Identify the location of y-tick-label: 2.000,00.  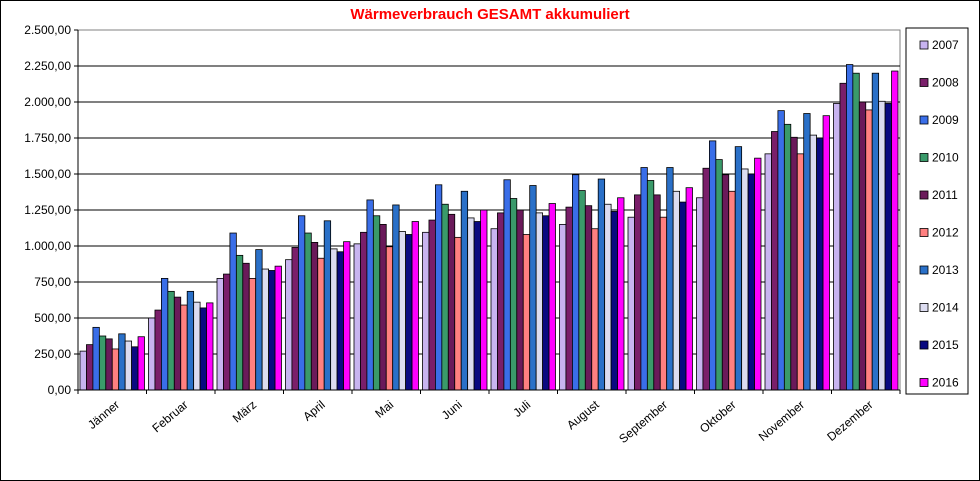
(47, 102).